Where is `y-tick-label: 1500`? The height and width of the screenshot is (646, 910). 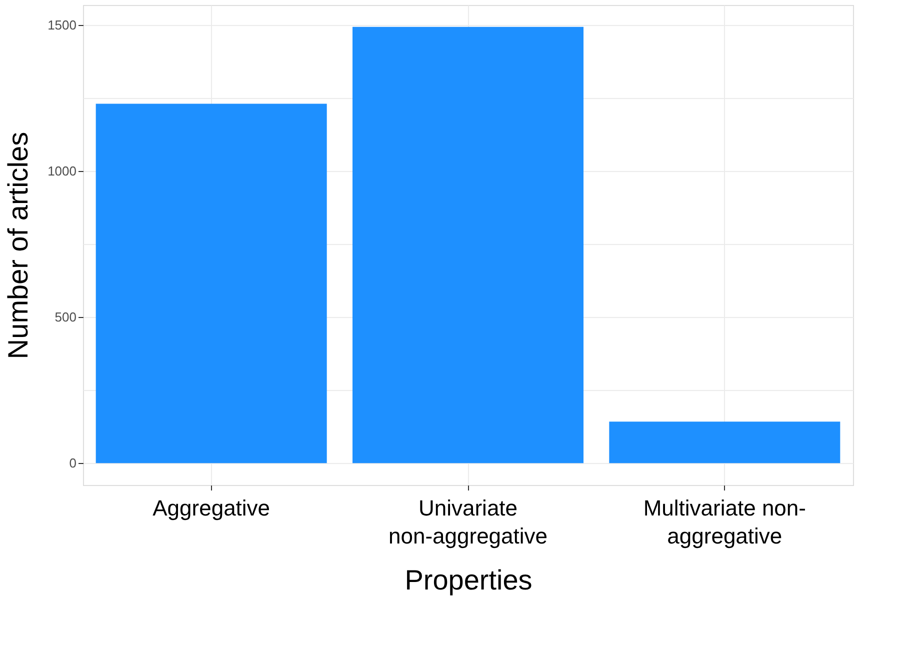
y-tick-label: 1500 is located at coordinates (62, 24).